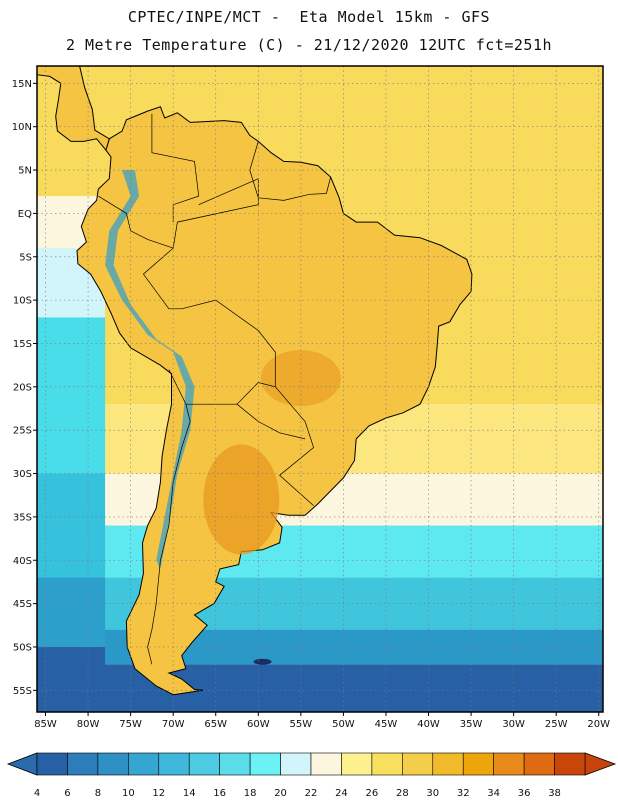 The height and width of the screenshot is (800, 618). I want to click on lon-tick-label: 40W, so click(428, 724).